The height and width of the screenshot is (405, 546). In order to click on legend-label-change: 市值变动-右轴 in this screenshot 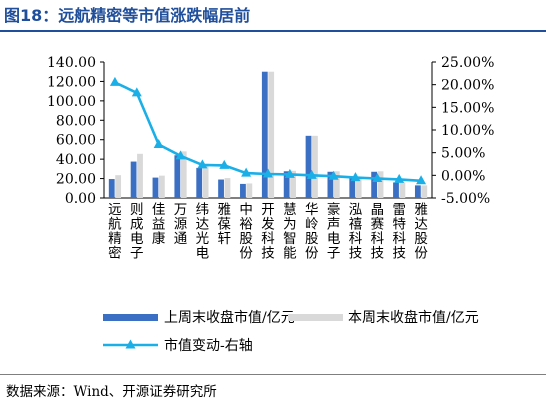, I will do `click(208, 345)`.